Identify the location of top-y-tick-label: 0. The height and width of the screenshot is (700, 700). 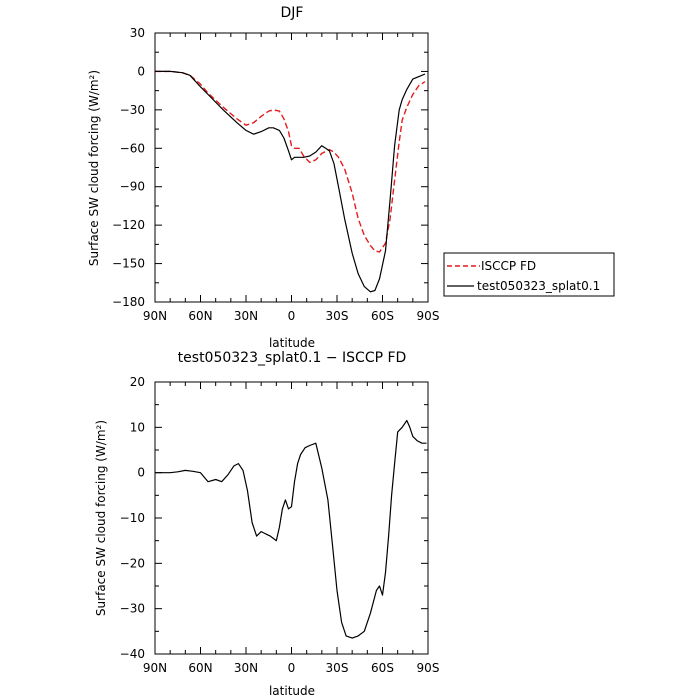
(141, 71).